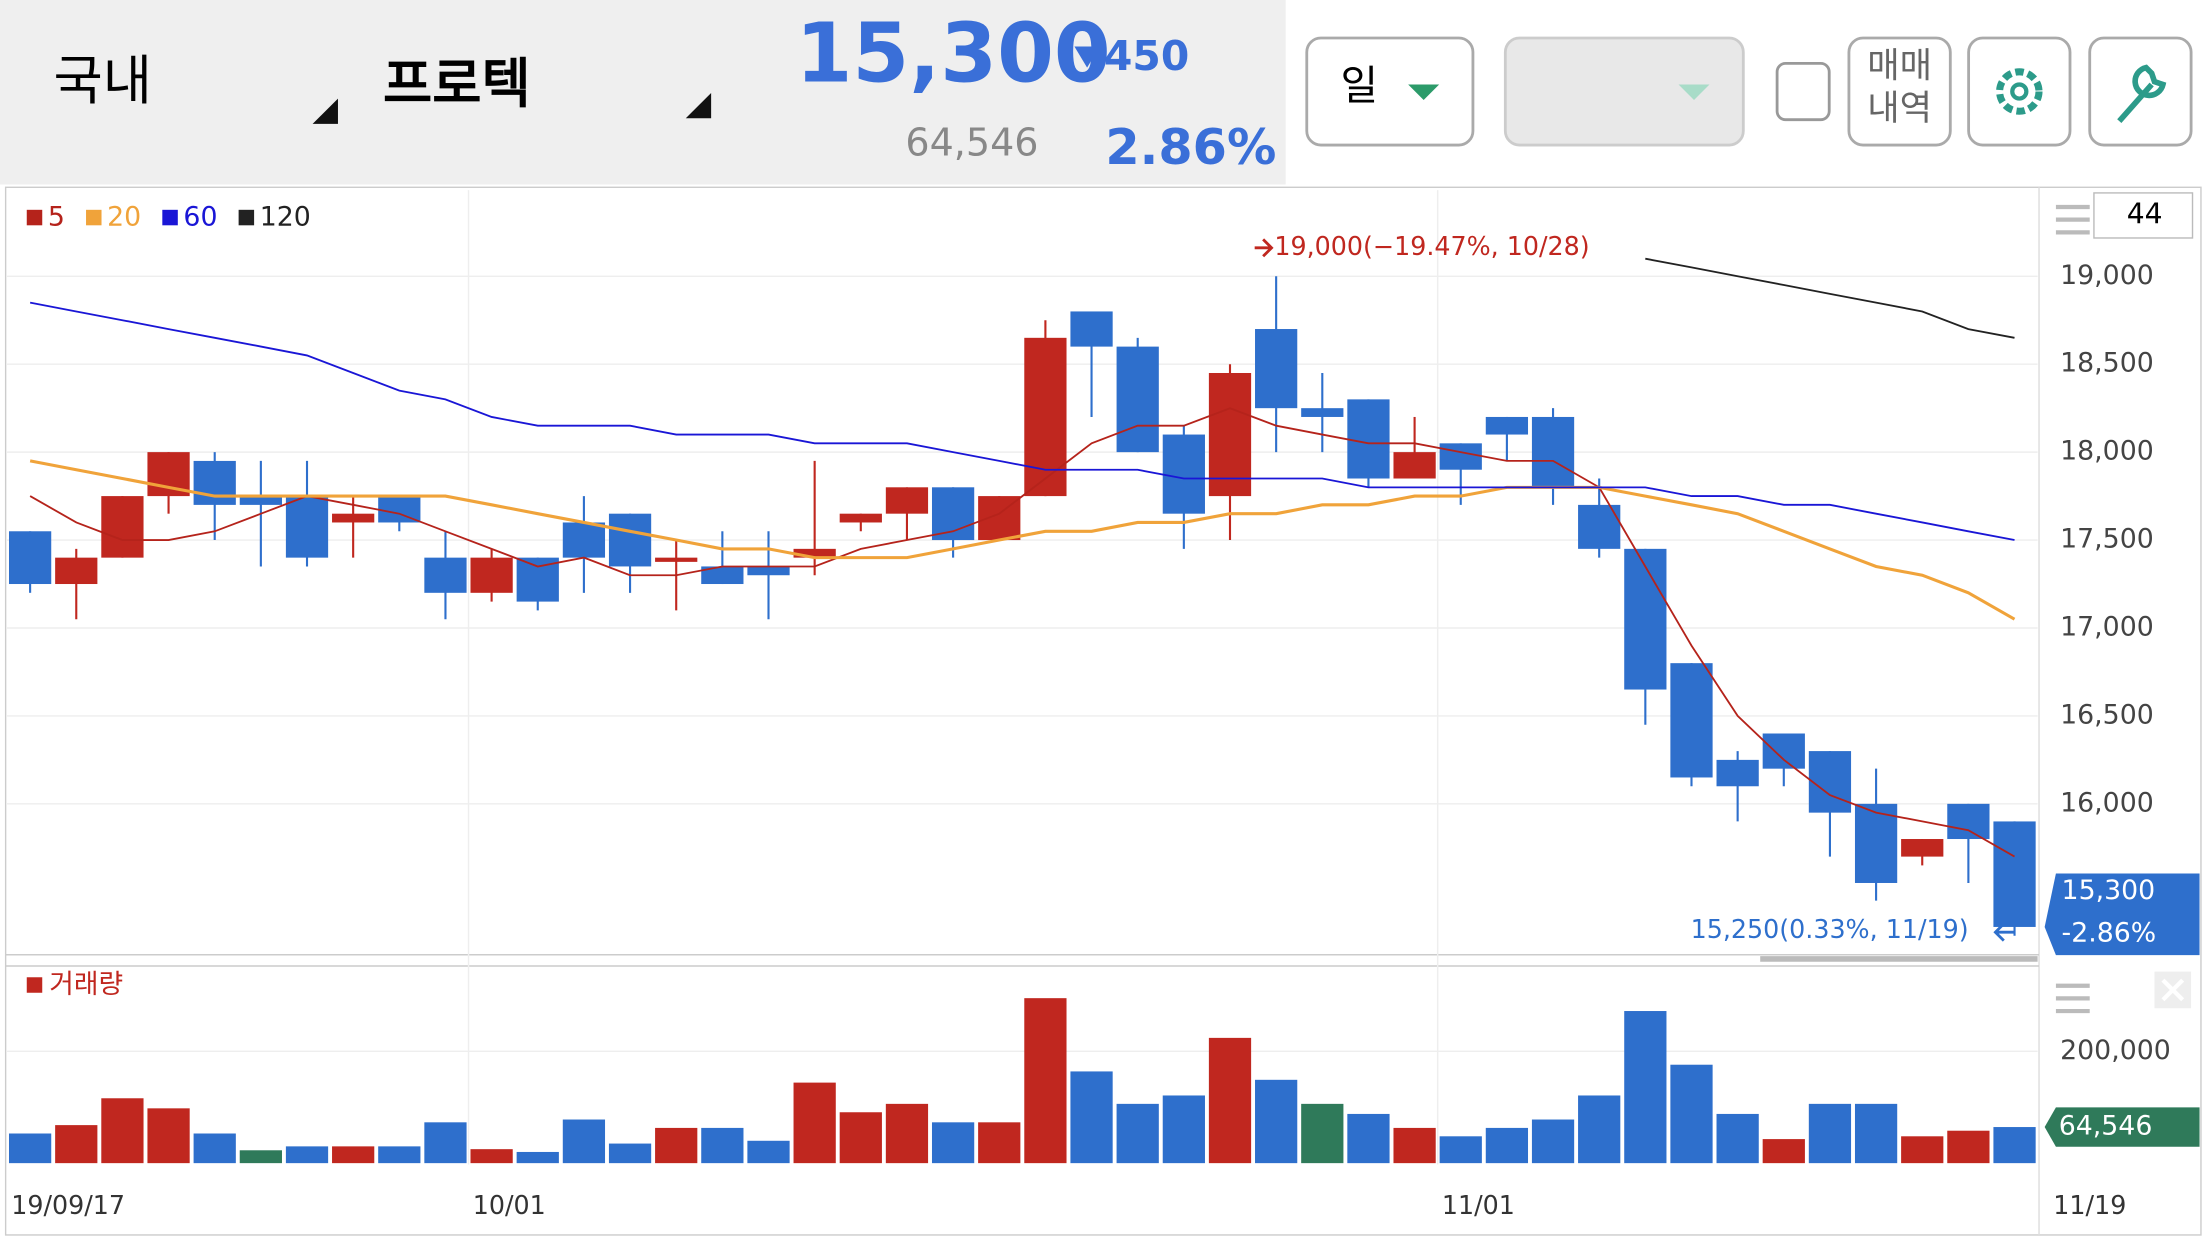 Image resolution: width=2208 pixels, height=1246 pixels. What do you see at coordinates (643, 92) in the screenshot?
I see `header-bg` at bounding box center [643, 92].